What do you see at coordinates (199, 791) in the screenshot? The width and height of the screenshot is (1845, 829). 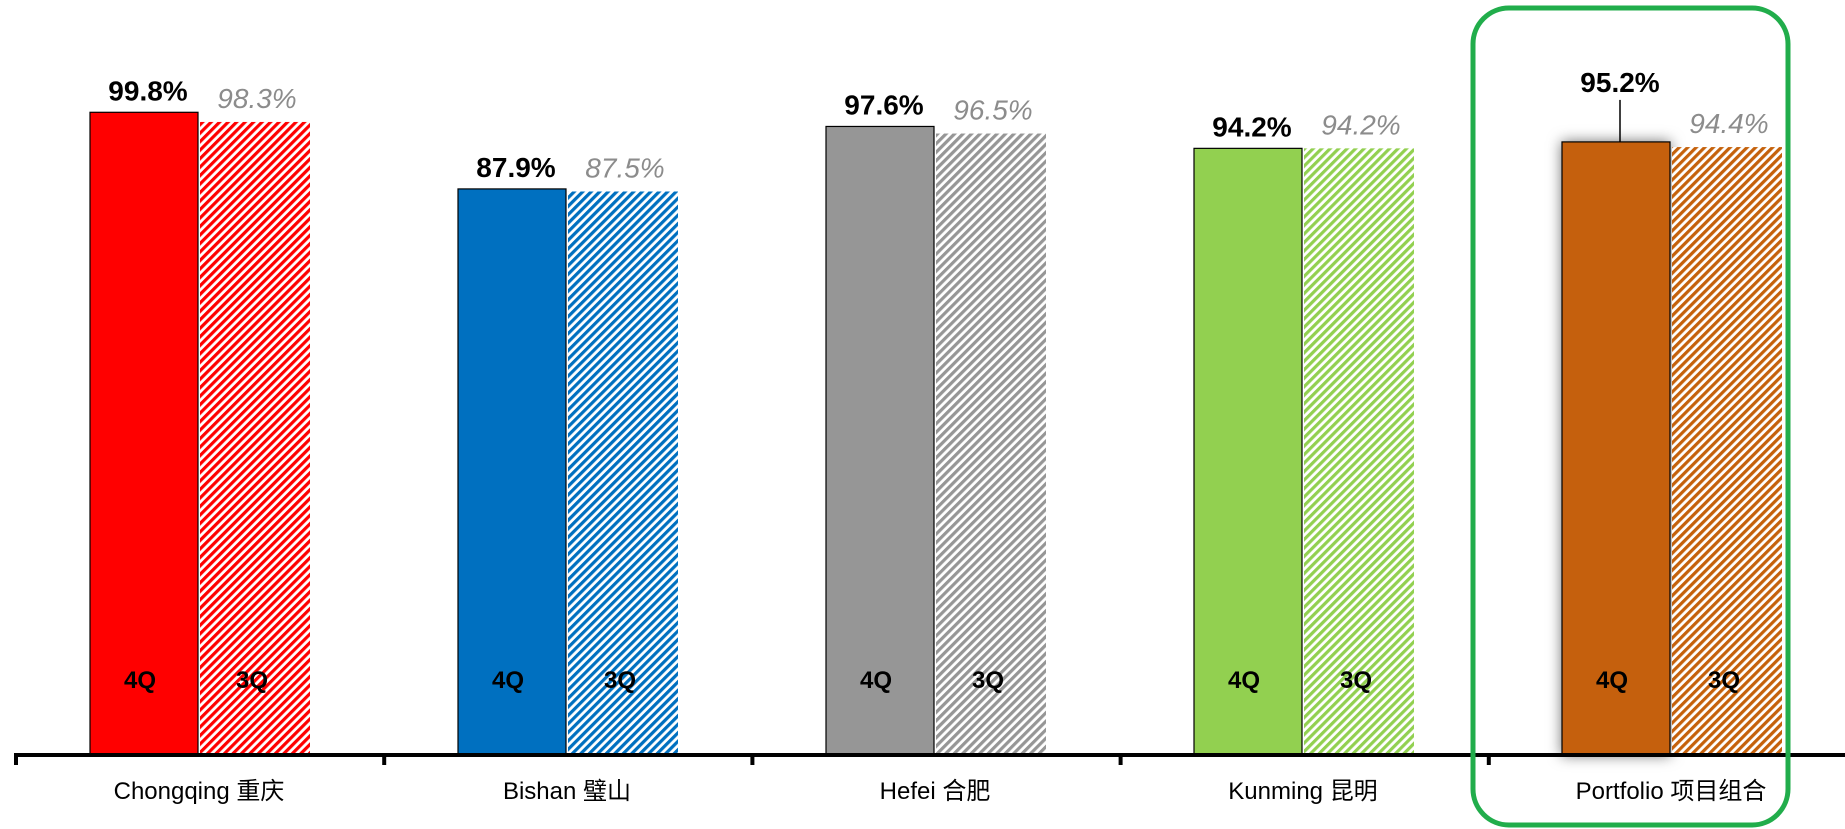 I see `category-label-chongqing: Chongqing 重庆` at bounding box center [199, 791].